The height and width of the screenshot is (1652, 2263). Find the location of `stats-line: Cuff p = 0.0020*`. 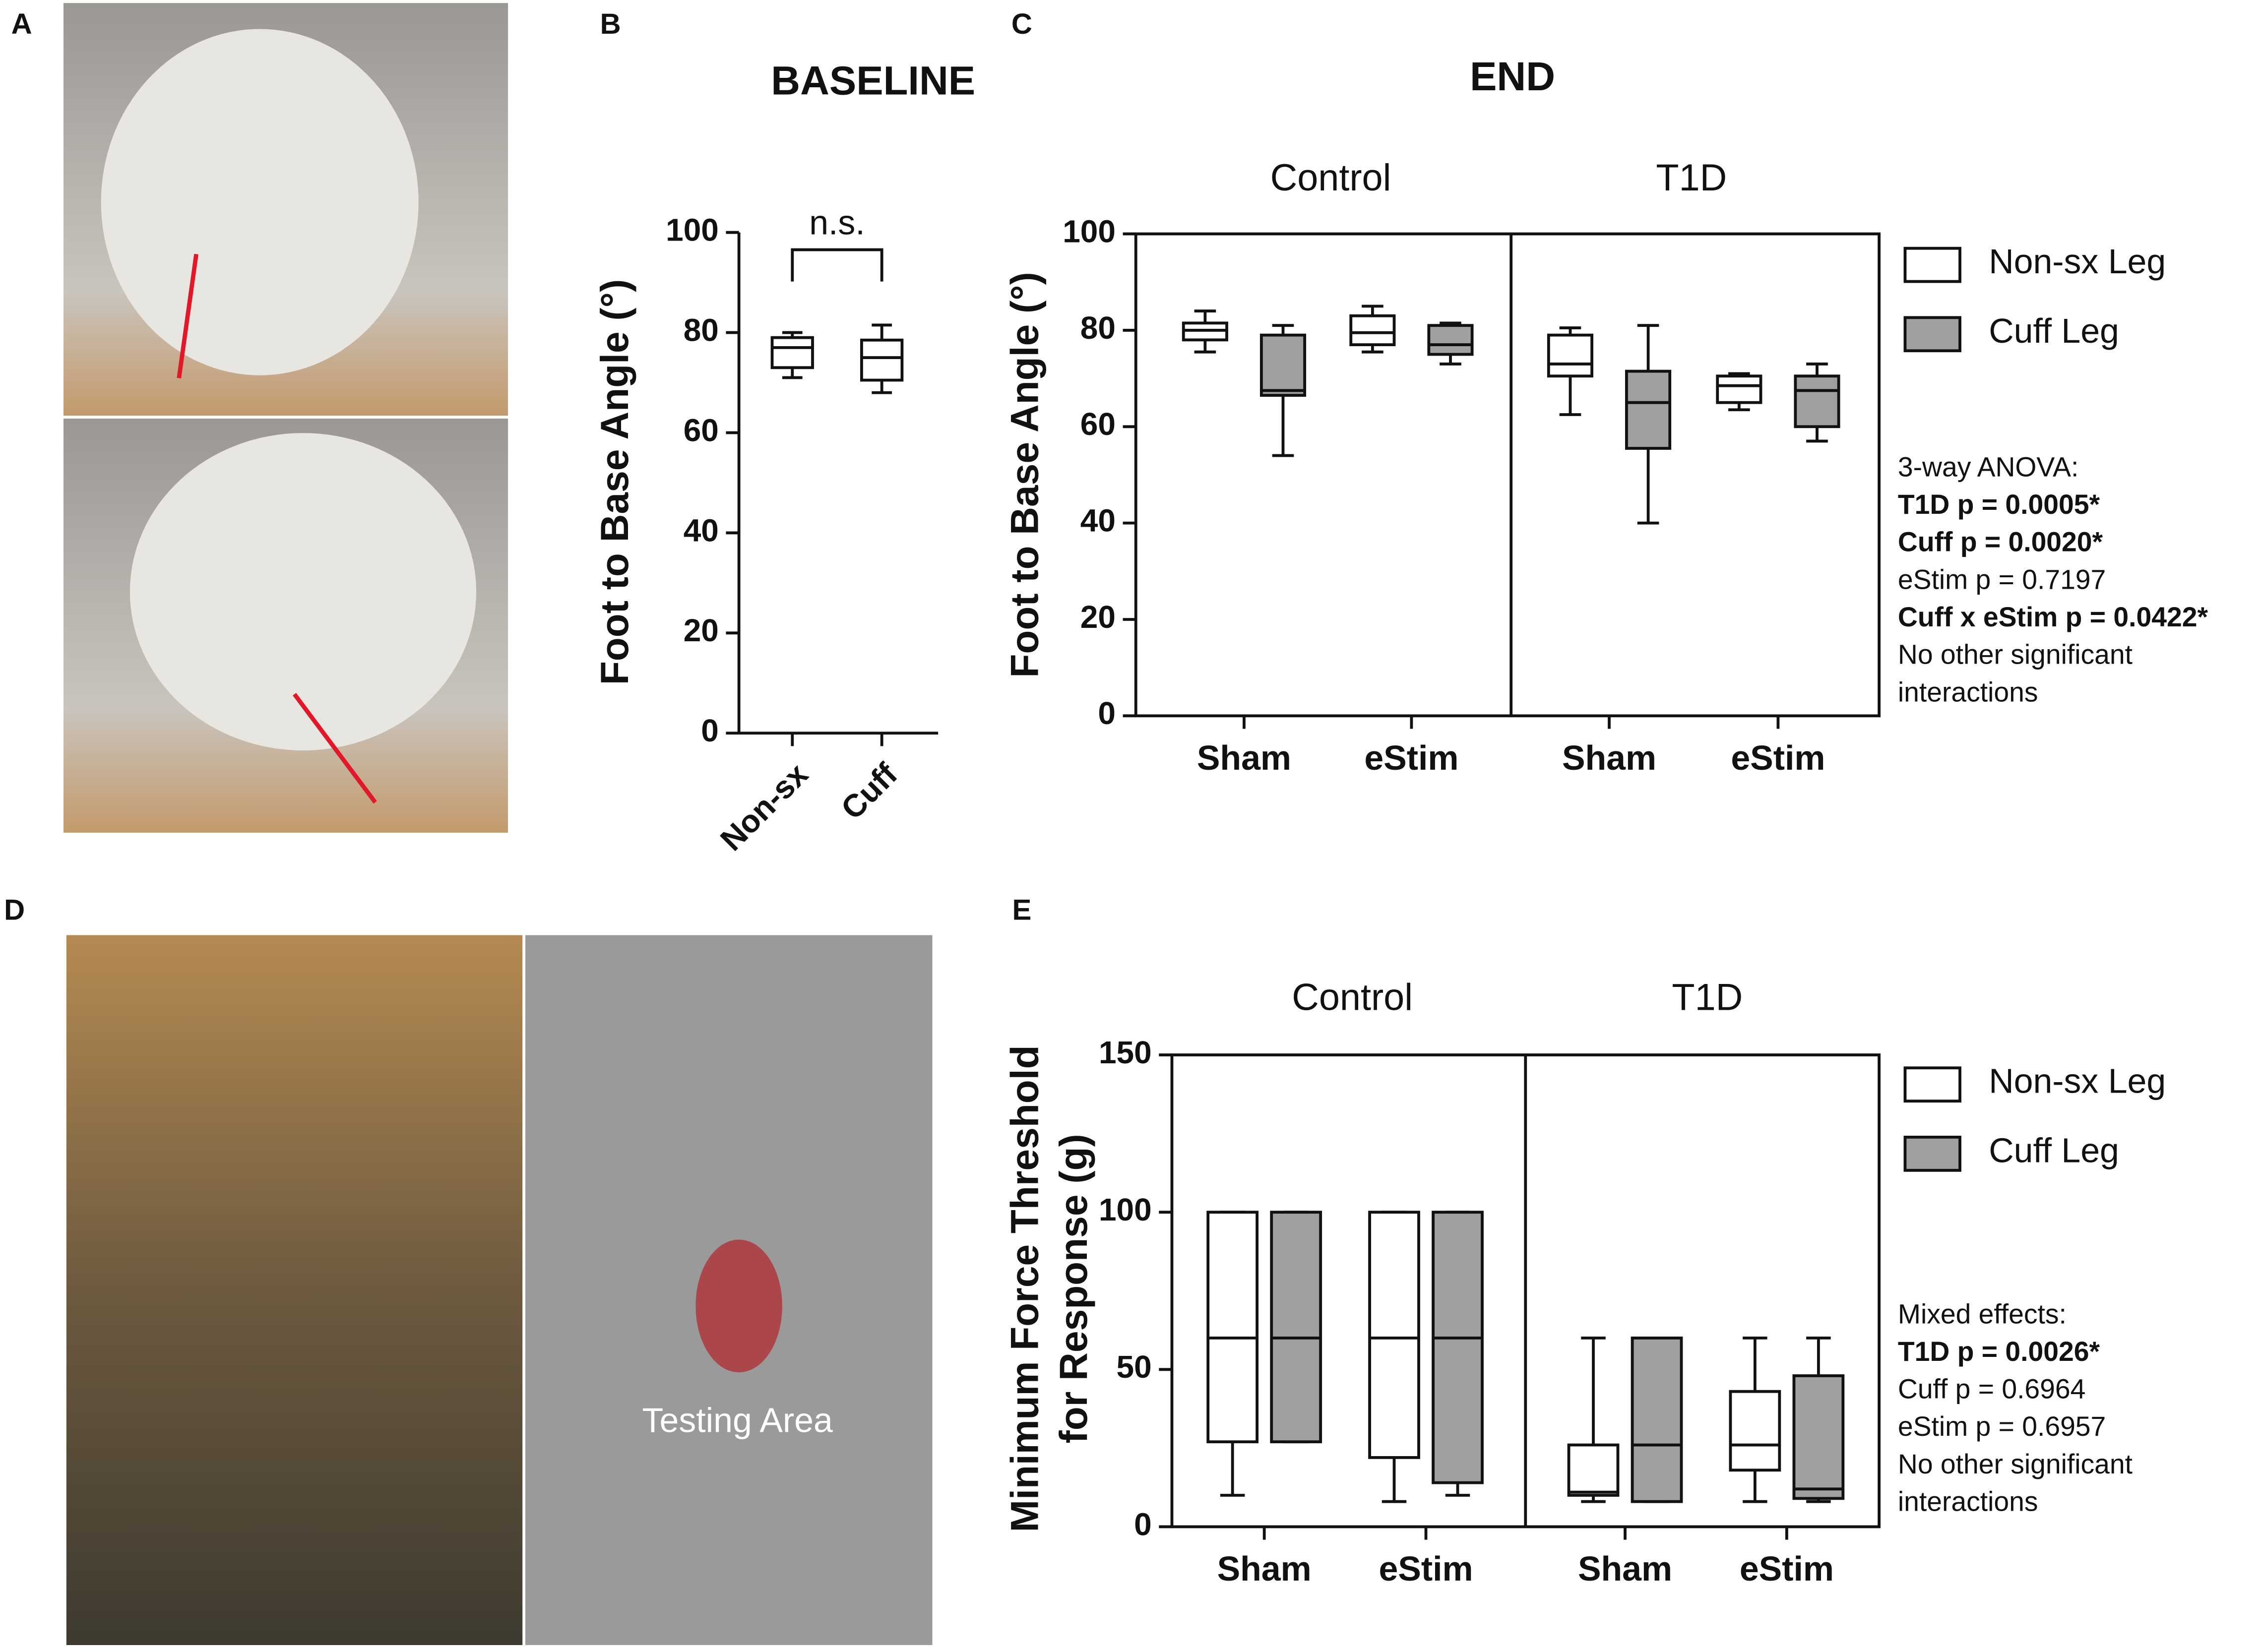

stats-line: Cuff p = 0.0020* is located at coordinates (2000, 542).